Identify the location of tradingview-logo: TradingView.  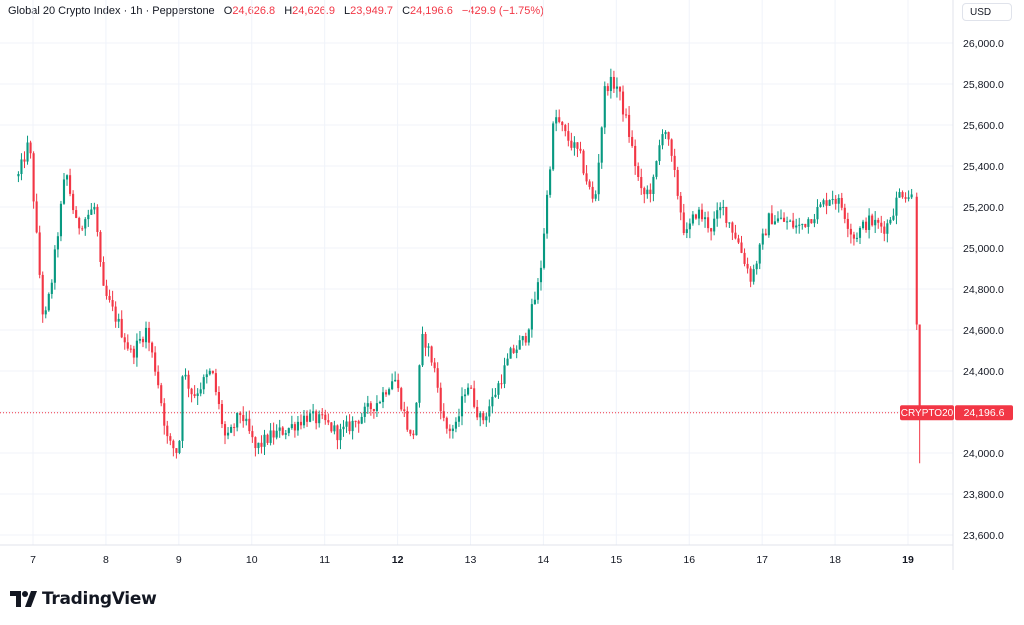
(83, 599).